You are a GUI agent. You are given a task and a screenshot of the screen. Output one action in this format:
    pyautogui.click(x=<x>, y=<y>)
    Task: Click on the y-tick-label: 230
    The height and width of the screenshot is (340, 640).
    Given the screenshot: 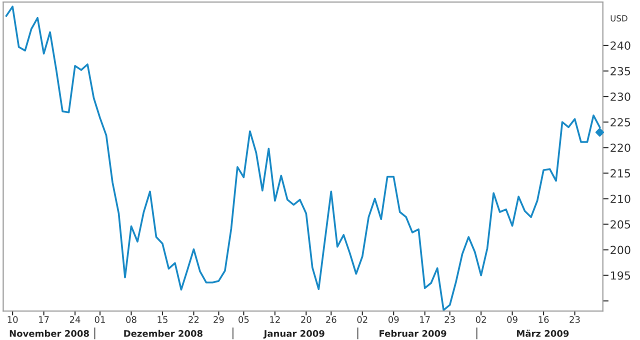 What is the action you would take?
    pyautogui.click(x=620, y=96)
    